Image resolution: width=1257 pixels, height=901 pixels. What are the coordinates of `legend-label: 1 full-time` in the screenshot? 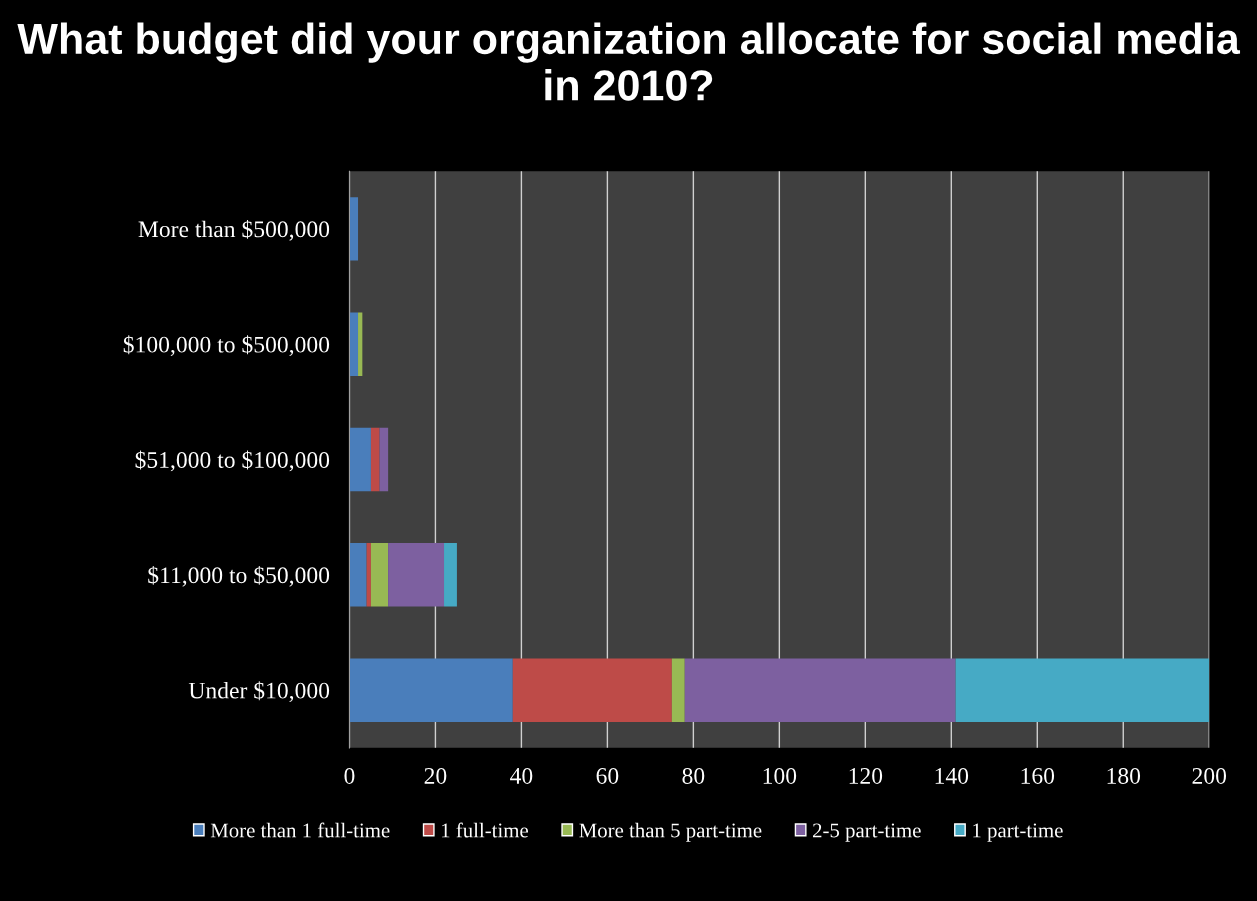 It's located at (485, 830).